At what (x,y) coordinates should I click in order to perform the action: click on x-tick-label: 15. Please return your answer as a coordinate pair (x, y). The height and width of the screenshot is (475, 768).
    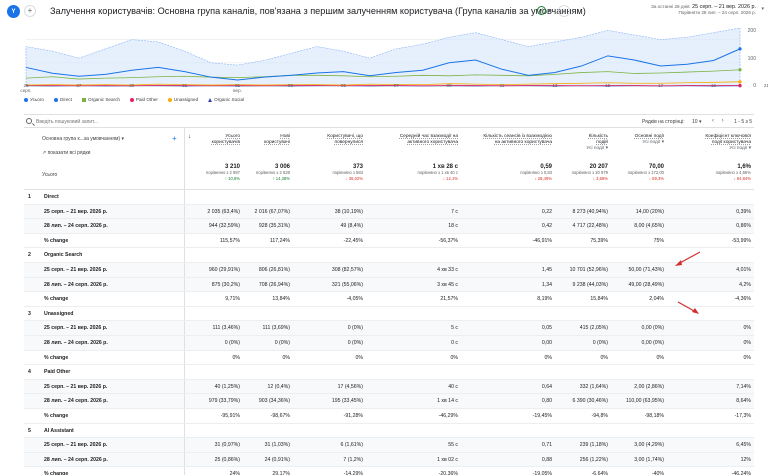
    Looking at the image, I should click on (608, 85).